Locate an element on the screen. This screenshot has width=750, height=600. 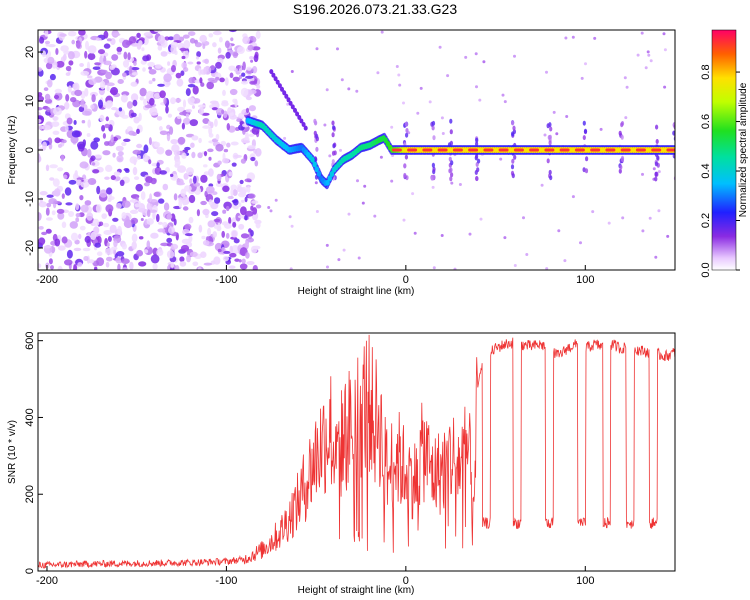
x-tick-label: 0 is located at coordinates (406, 280).